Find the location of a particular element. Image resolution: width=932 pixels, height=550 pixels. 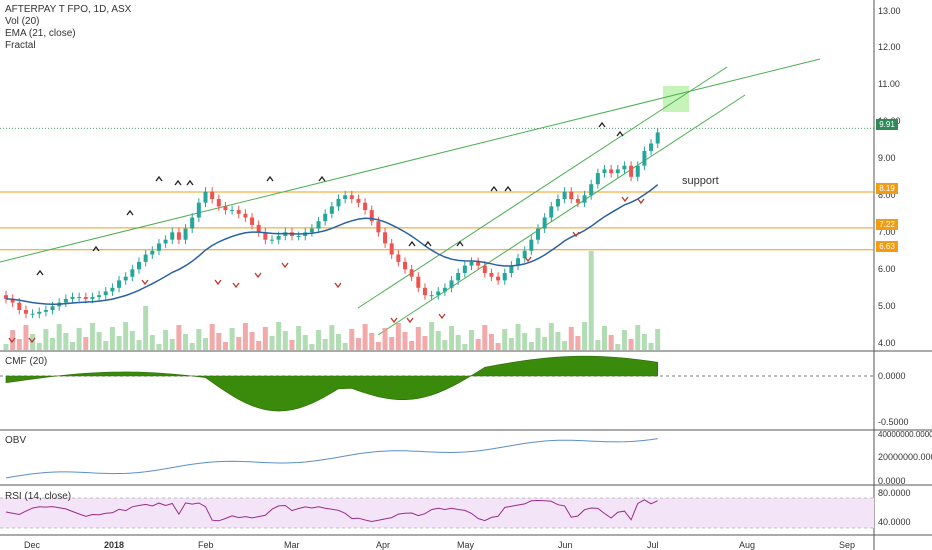

cmf-area is located at coordinates (331, 383).